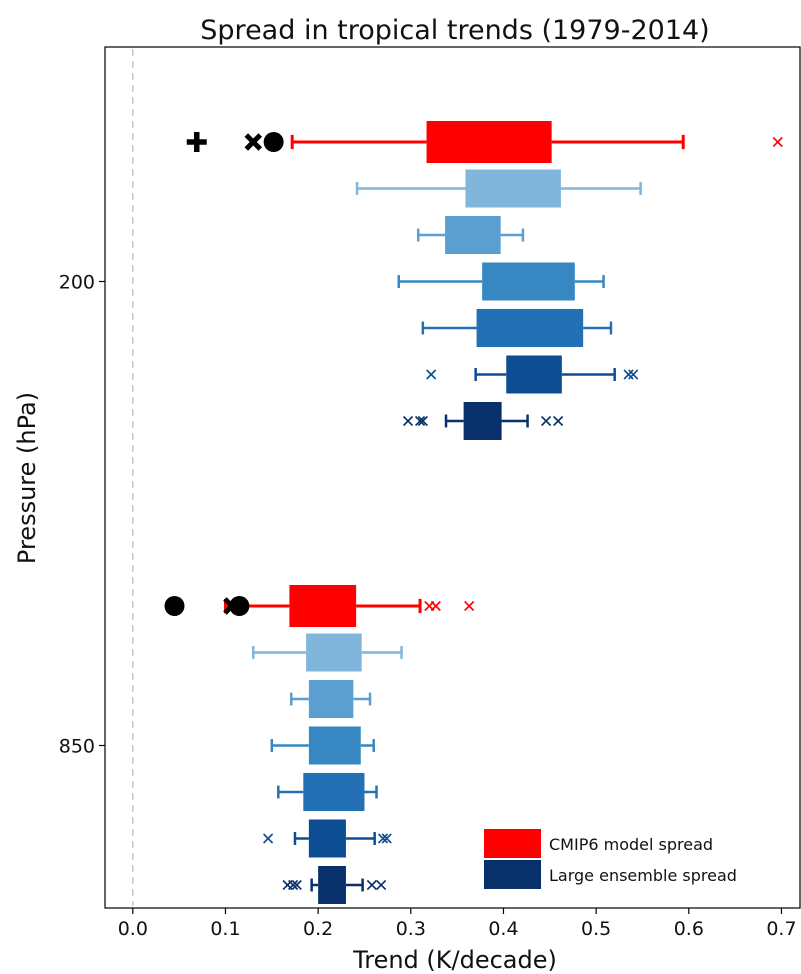  What do you see at coordinates (643, 875) in the screenshot?
I see `legend-label: Large ensemble spread` at bounding box center [643, 875].